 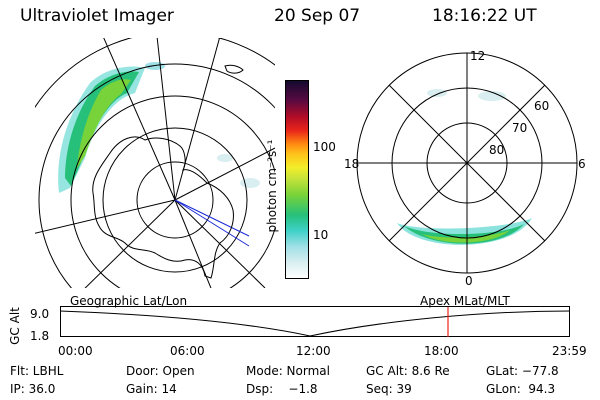 What do you see at coordinates (522, 371) in the screenshot?
I see `glat-value: GLat: −77.8` at bounding box center [522, 371].